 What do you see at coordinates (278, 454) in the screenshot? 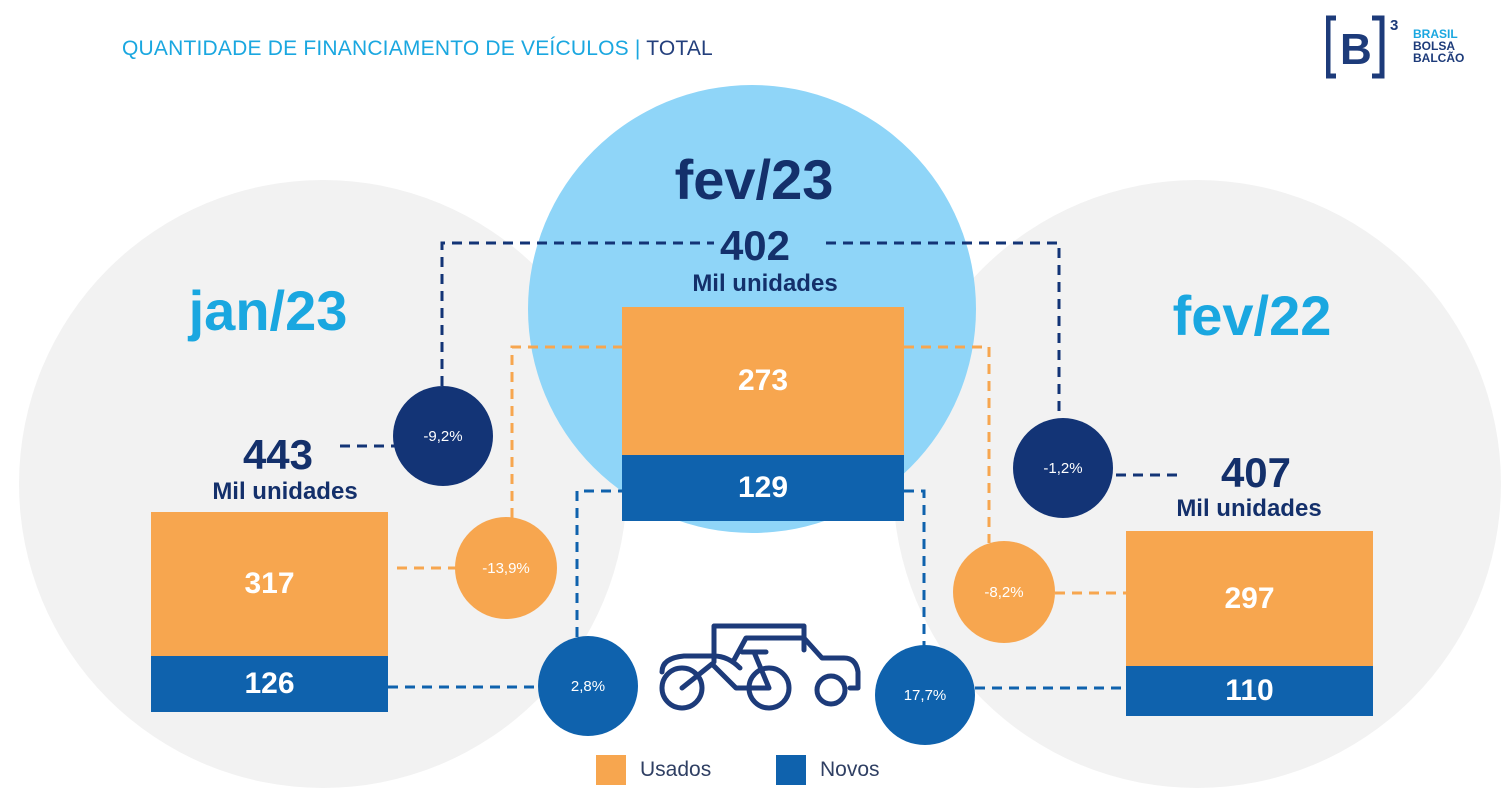
I see `total-value-jan23: 443` at bounding box center [278, 454].